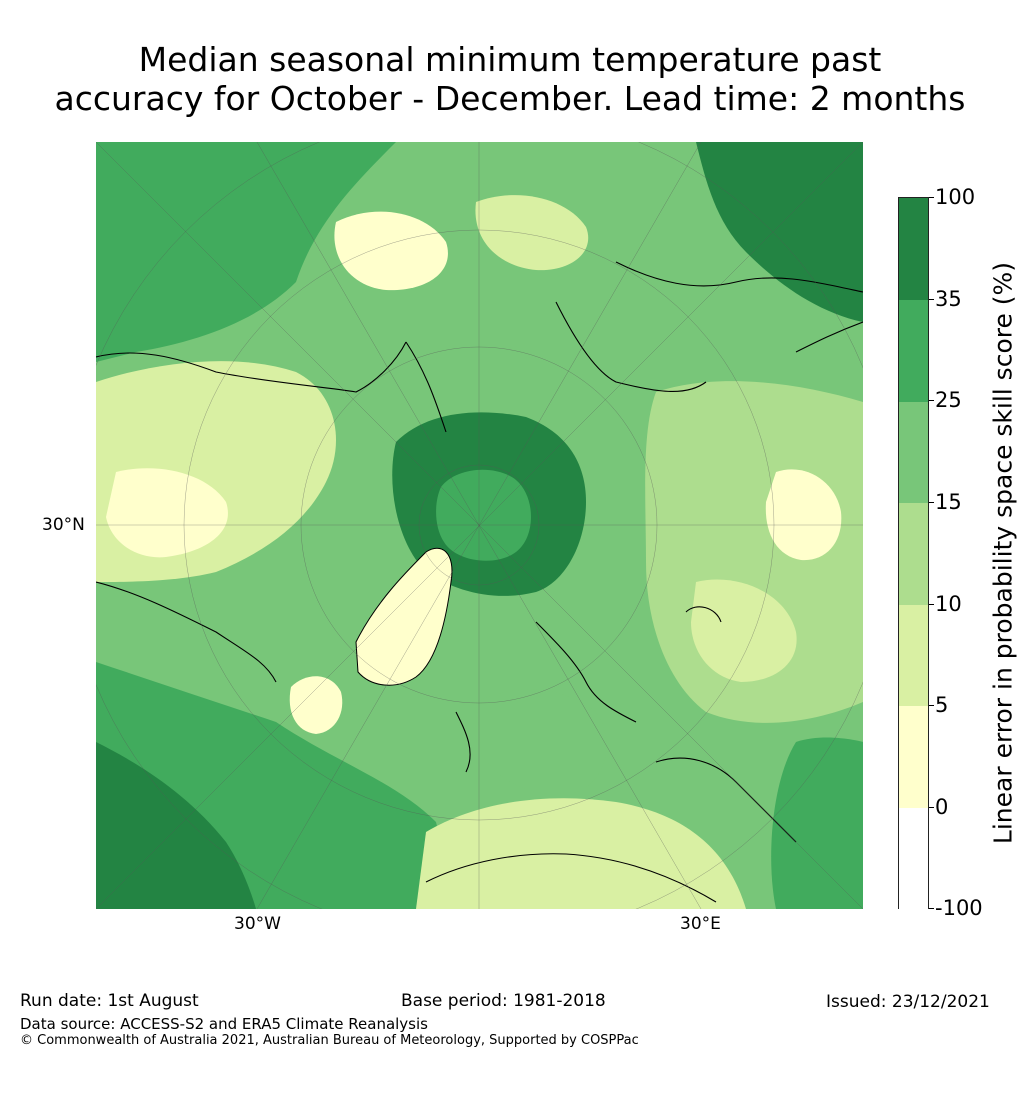 The height and width of the screenshot is (1095, 1020). I want to click on north-america-cream-region, so click(167, 513).